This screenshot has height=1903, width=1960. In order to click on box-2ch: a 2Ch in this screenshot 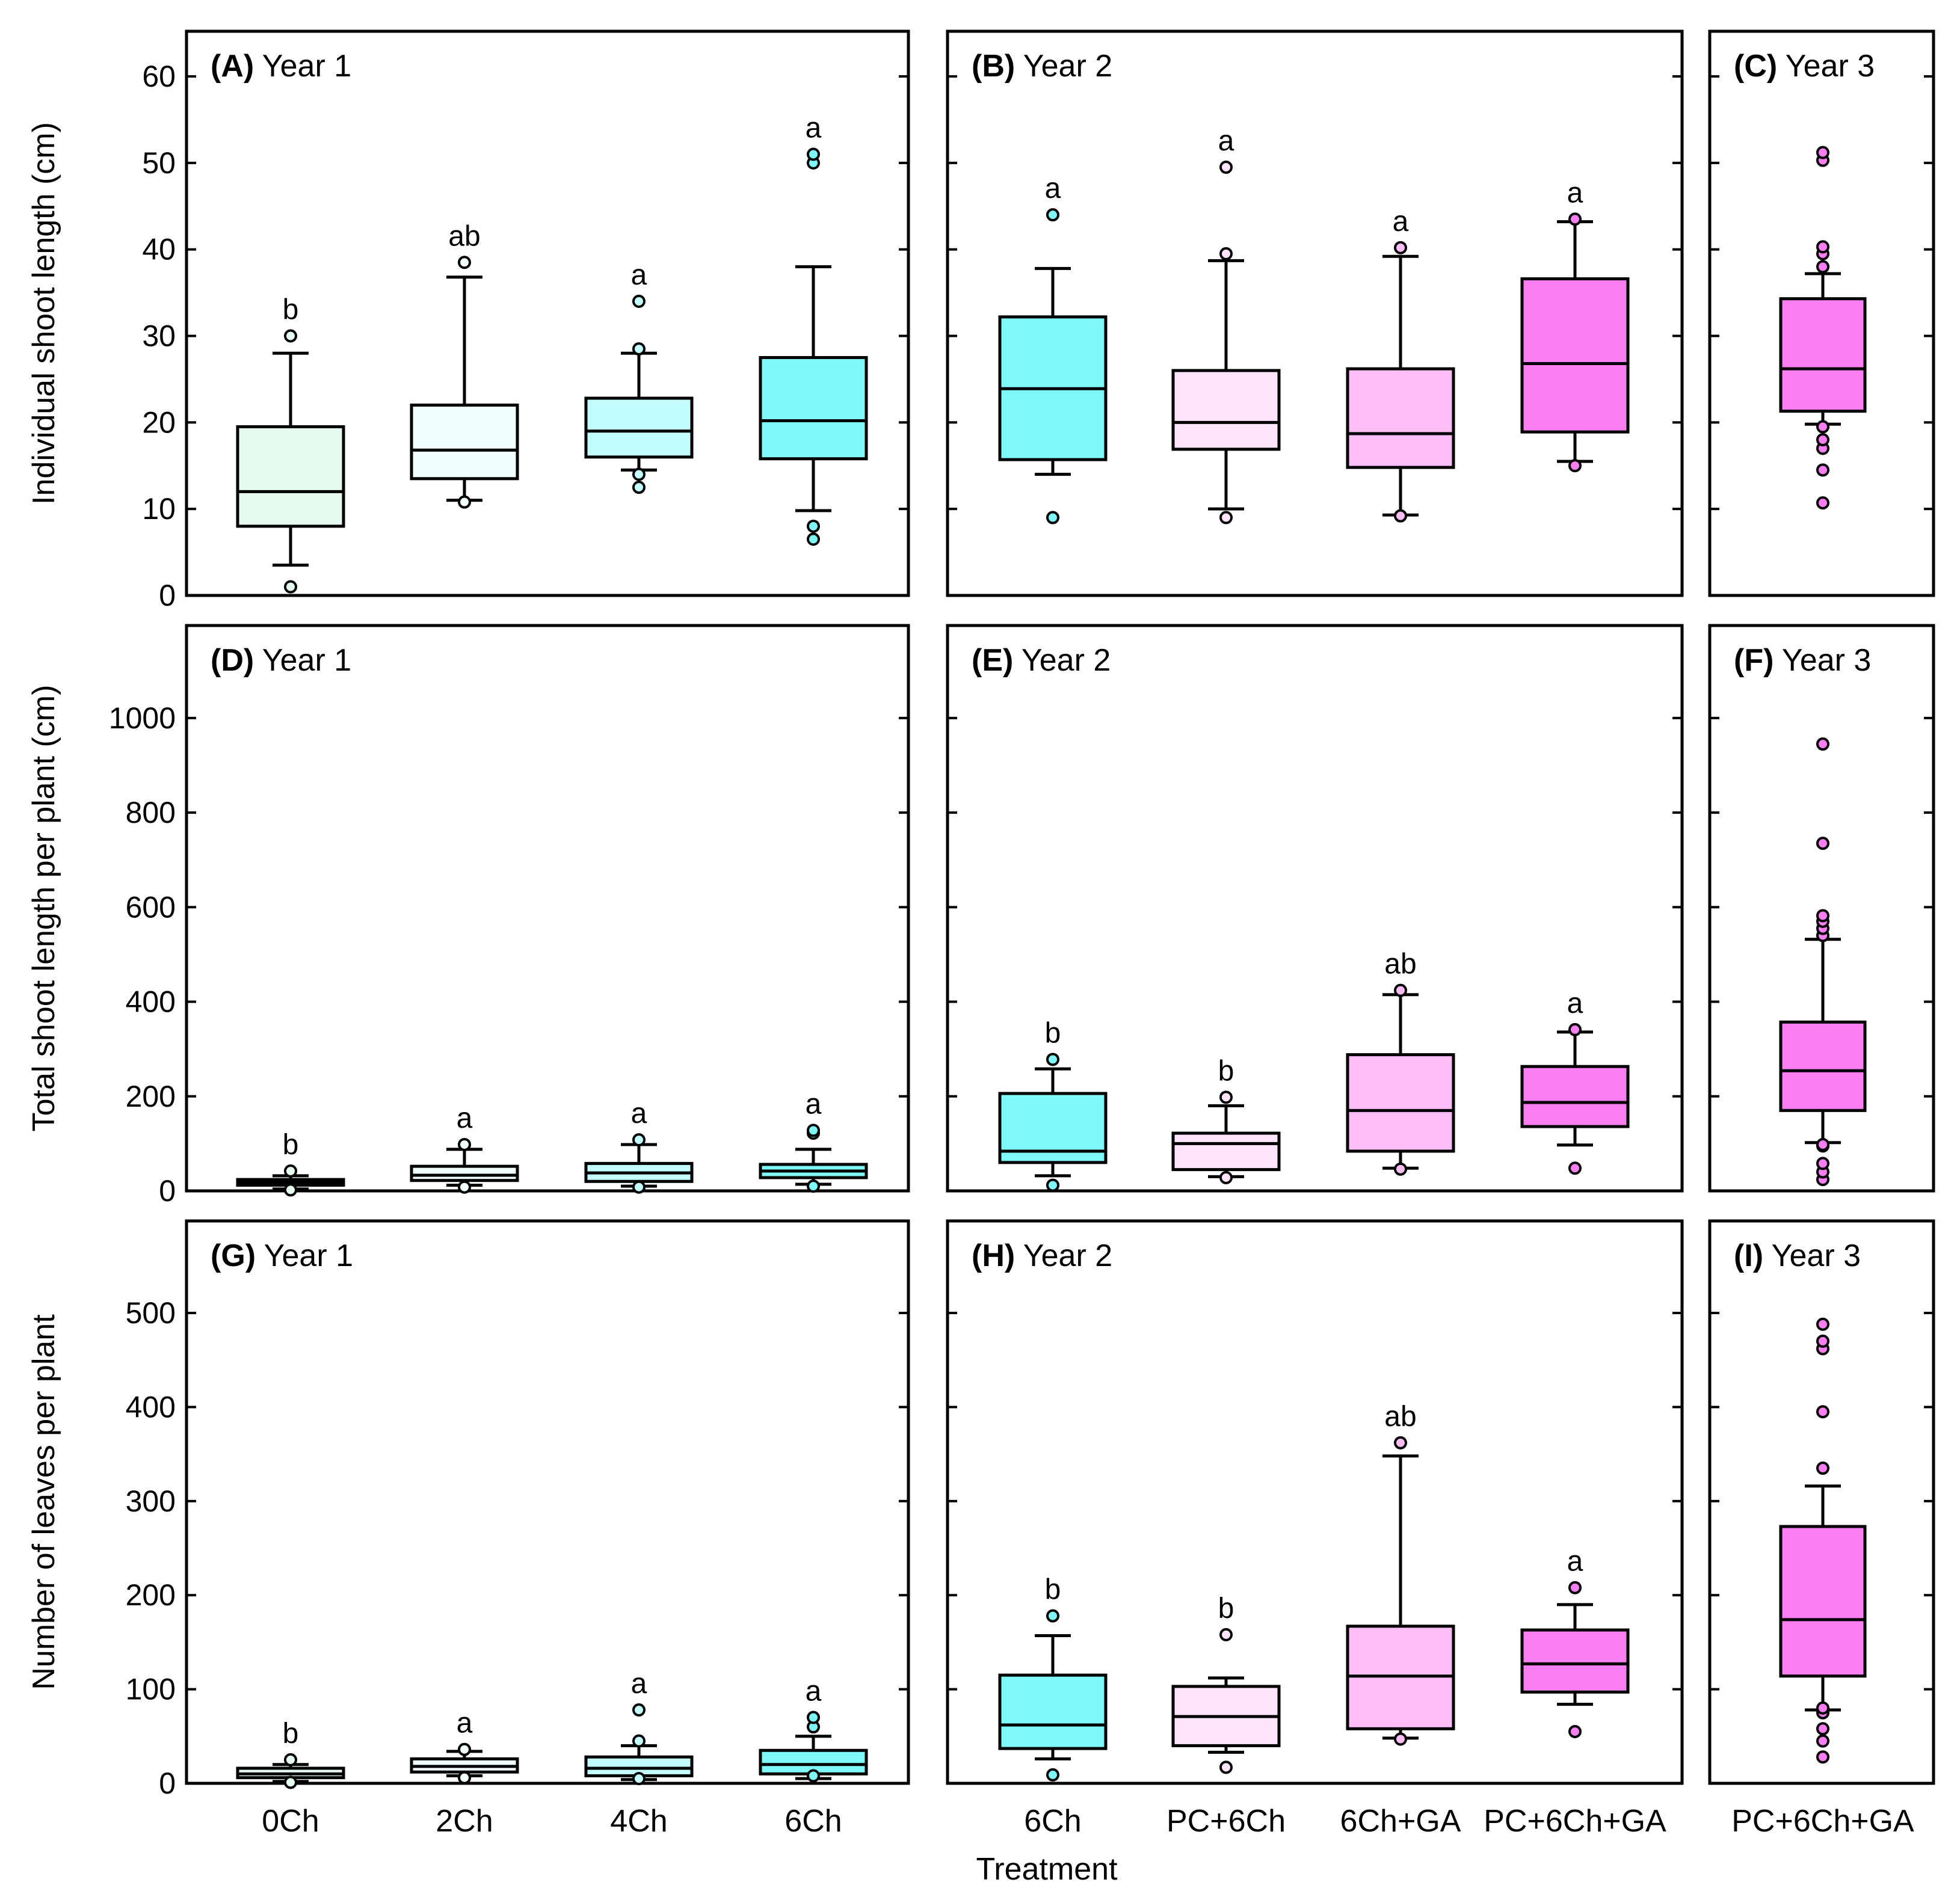, I will do `click(465, 1773)`.